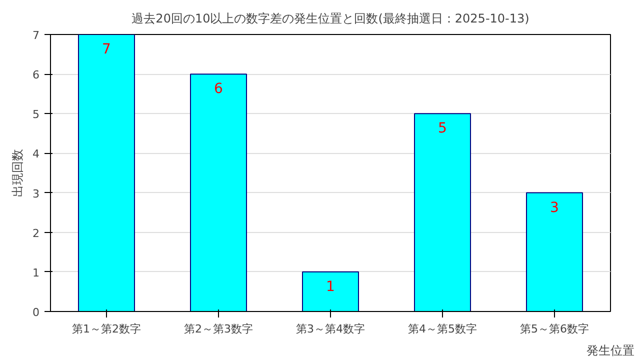 The image size is (640, 360). I want to click on y-tick-label: 6, so click(36, 75).